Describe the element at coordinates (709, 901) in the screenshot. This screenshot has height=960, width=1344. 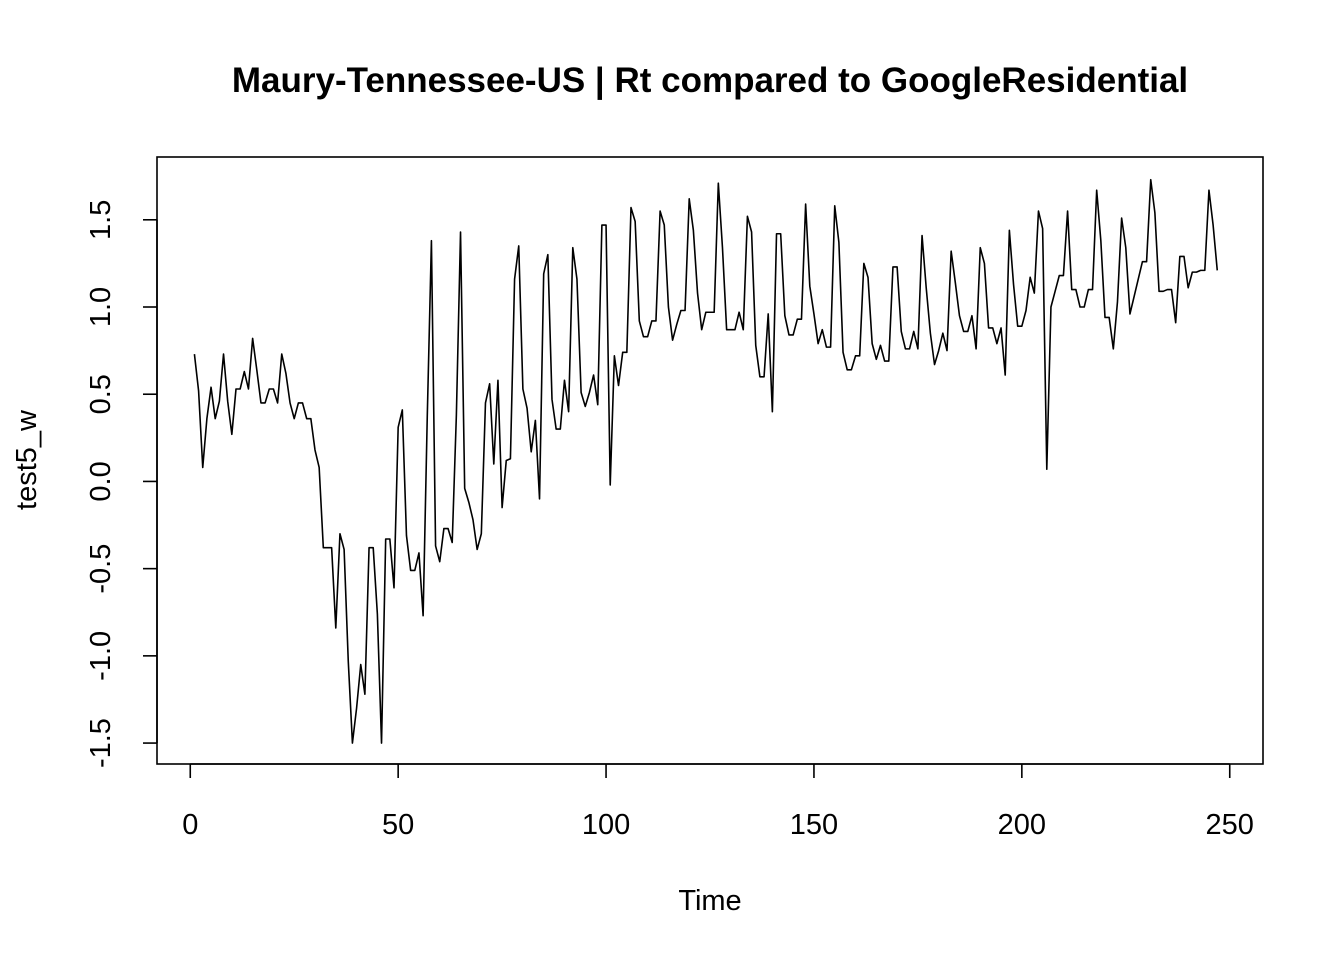
I see `x-axis-label: Time` at that location.